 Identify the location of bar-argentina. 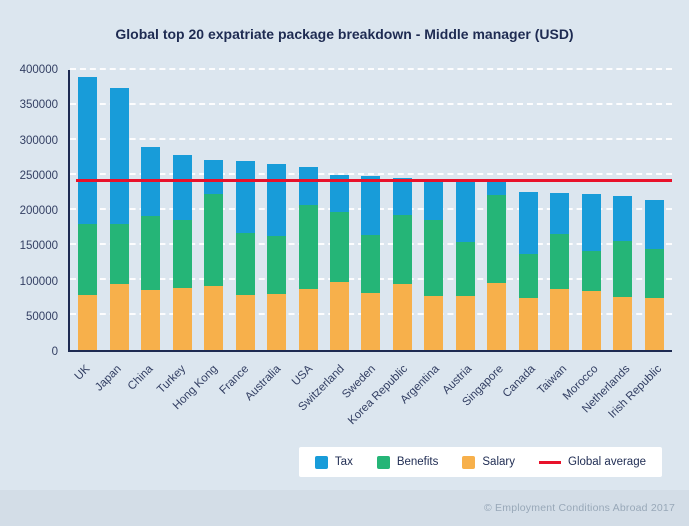
(434, 210).